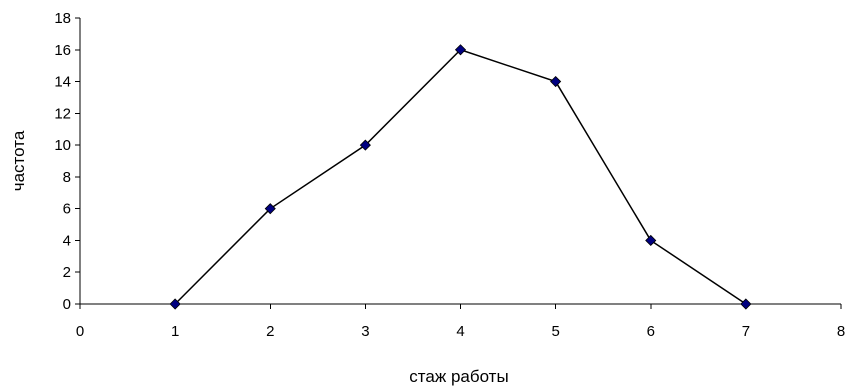  I want to click on x-tick-label: 2, so click(270, 331).